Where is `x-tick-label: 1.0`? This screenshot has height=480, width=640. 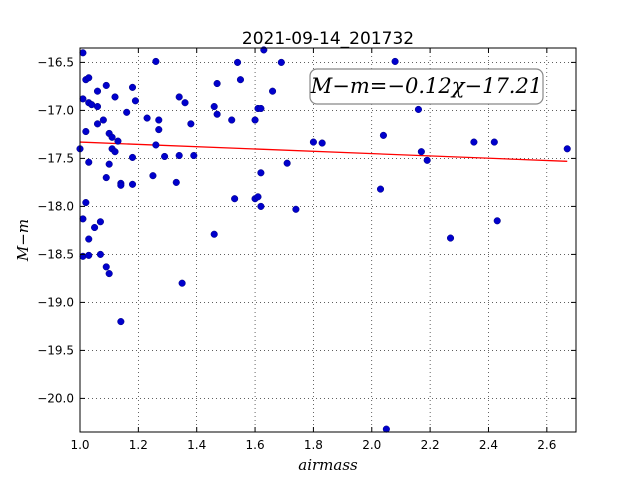
x-tick-label: 1.0 is located at coordinates (79, 445).